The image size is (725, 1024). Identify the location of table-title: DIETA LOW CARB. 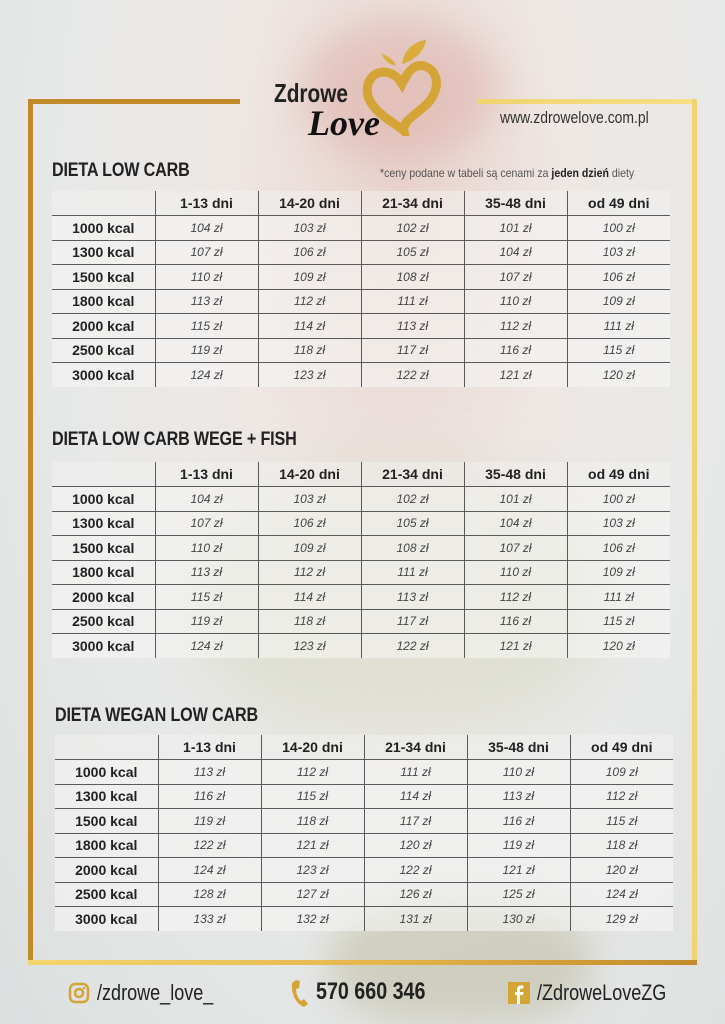
(121, 170).